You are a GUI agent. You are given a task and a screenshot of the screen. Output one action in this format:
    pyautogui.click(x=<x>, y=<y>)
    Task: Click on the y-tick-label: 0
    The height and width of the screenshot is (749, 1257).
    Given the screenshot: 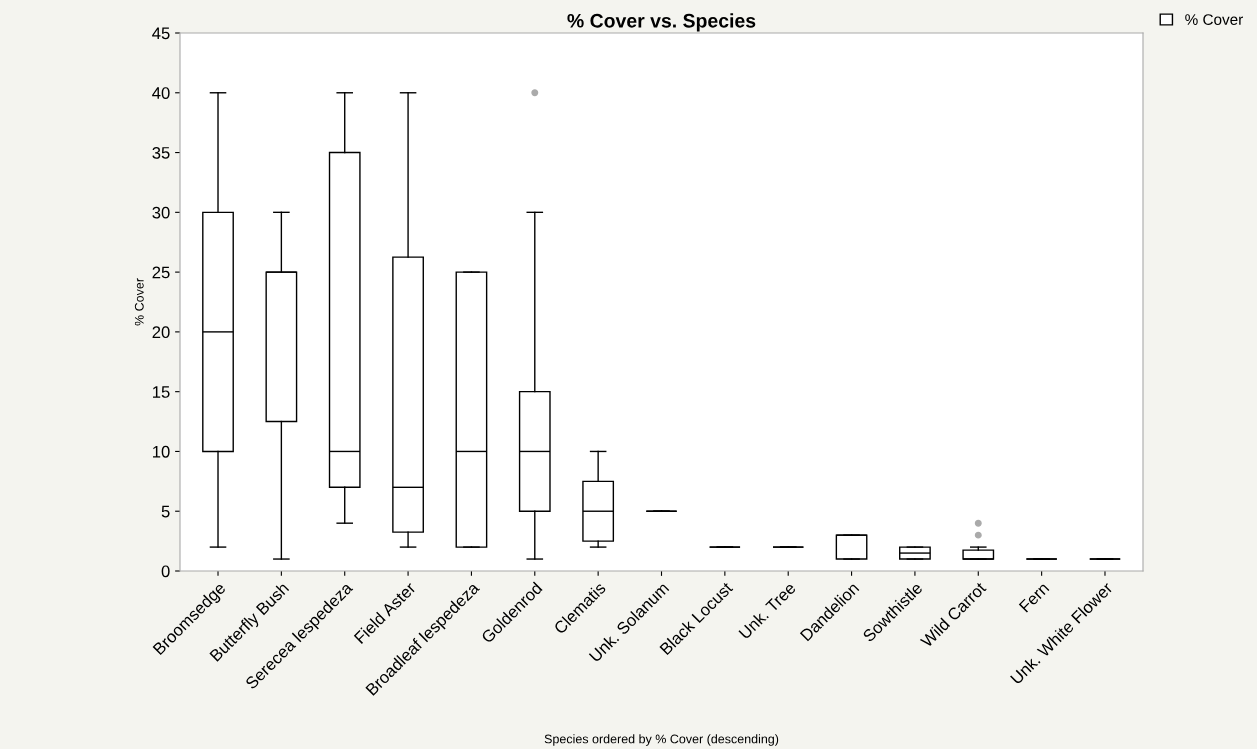 What is the action you would take?
    pyautogui.click(x=165, y=571)
    